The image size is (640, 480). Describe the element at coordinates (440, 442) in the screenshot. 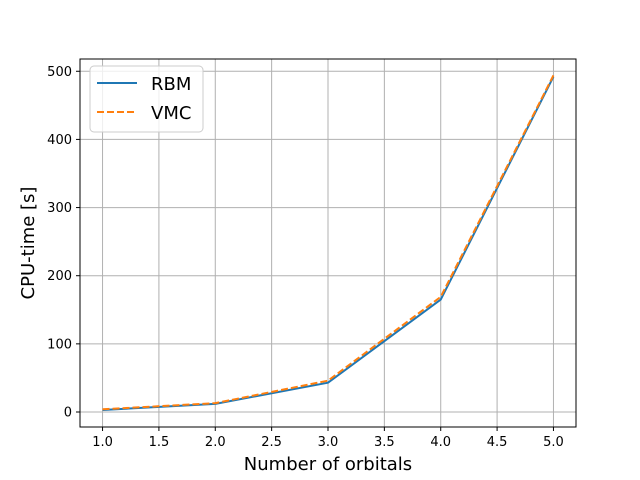

I see `x-tick-label: 4.0` at that location.